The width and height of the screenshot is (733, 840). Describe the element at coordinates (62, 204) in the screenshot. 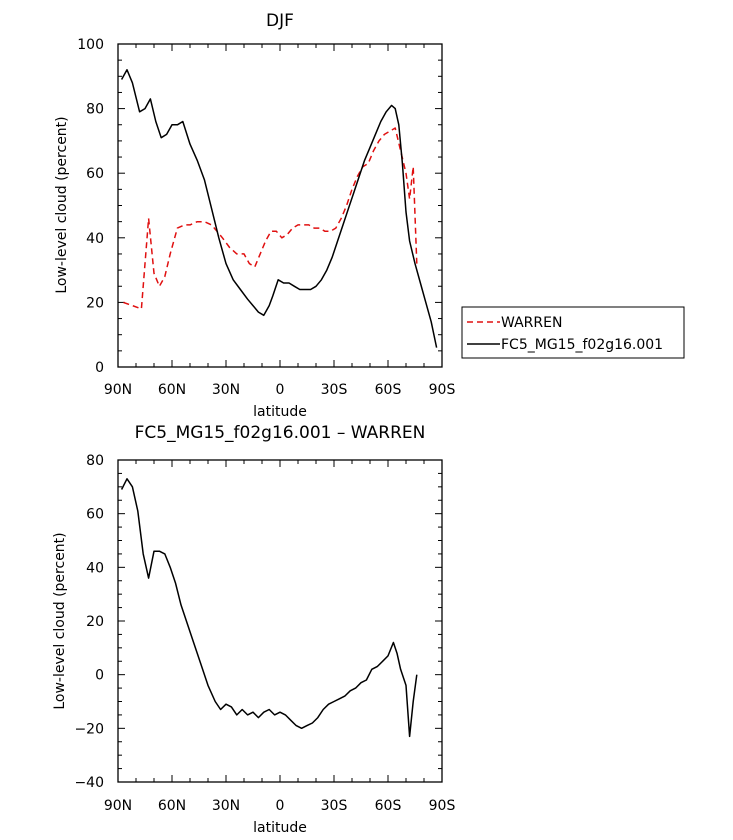

I see `top-y-axis-label: Low-level cloud (percent)` at that location.